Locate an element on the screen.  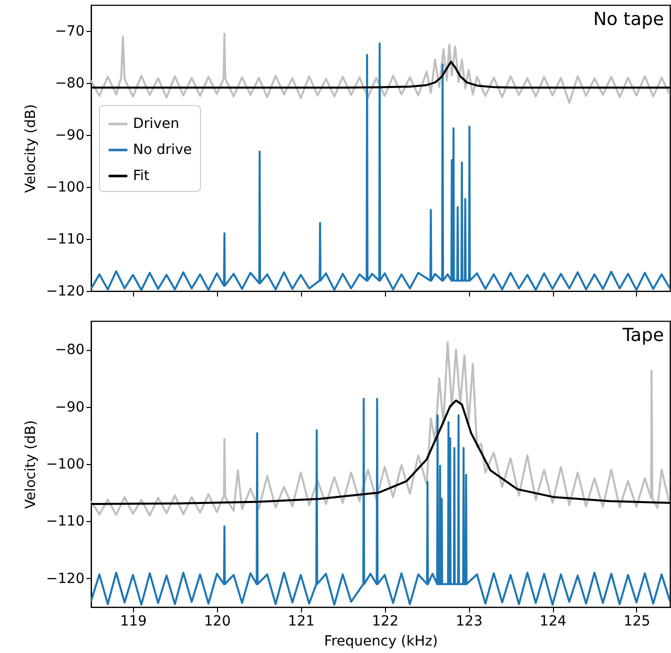
legend-label: No drive is located at coordinates (162, 150).